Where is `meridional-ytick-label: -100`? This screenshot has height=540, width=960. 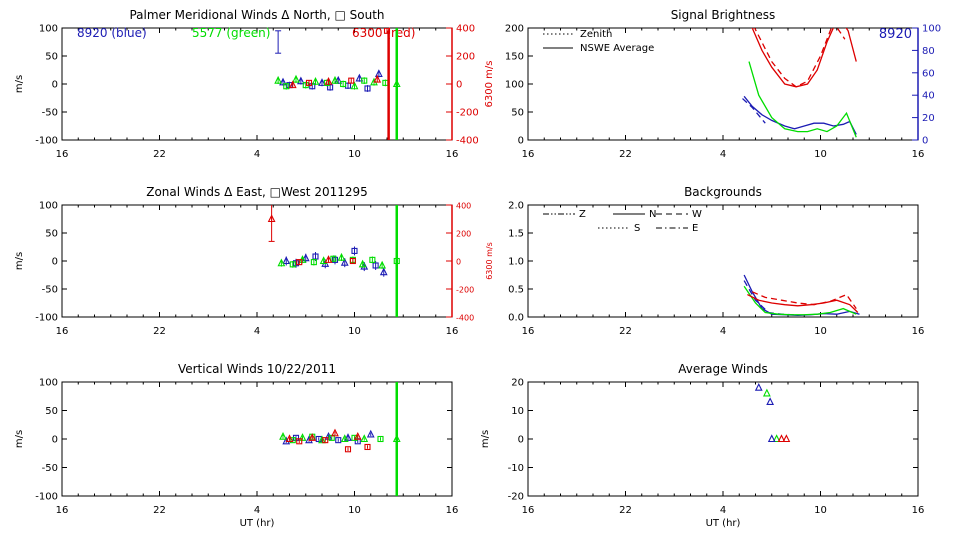
meridional-ytick-label: -100 is located at coordinates (46, 141).